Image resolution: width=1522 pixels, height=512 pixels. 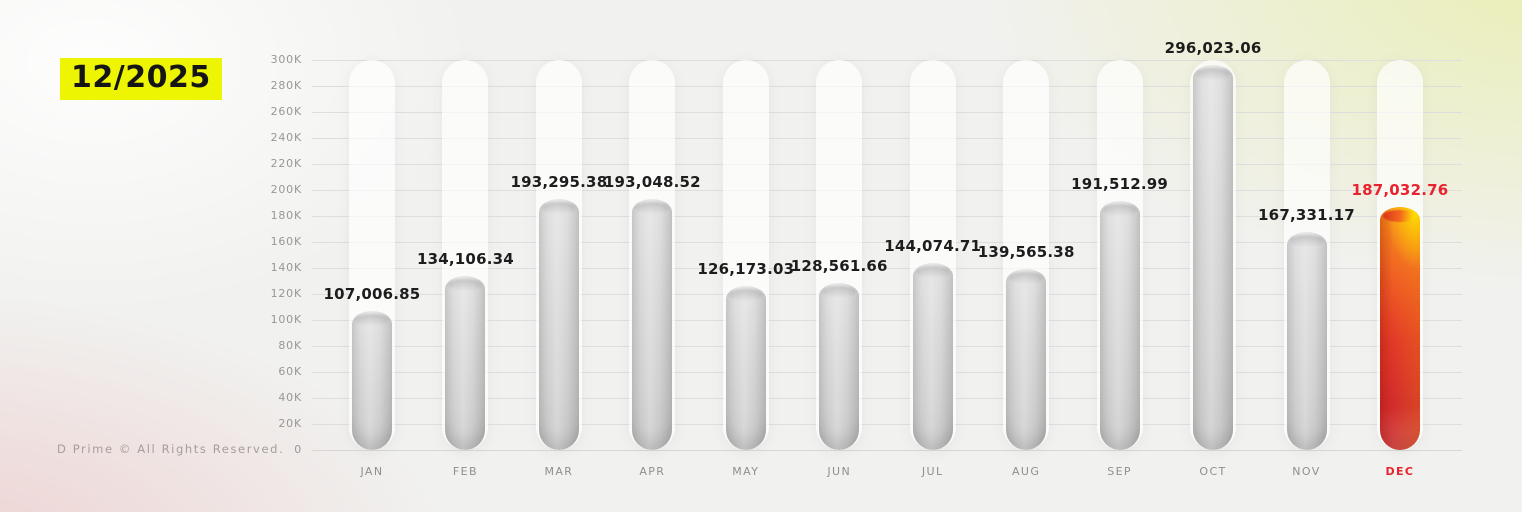 I want to click on y-axis-tick-label: 20K, so click(x=290, y=423).